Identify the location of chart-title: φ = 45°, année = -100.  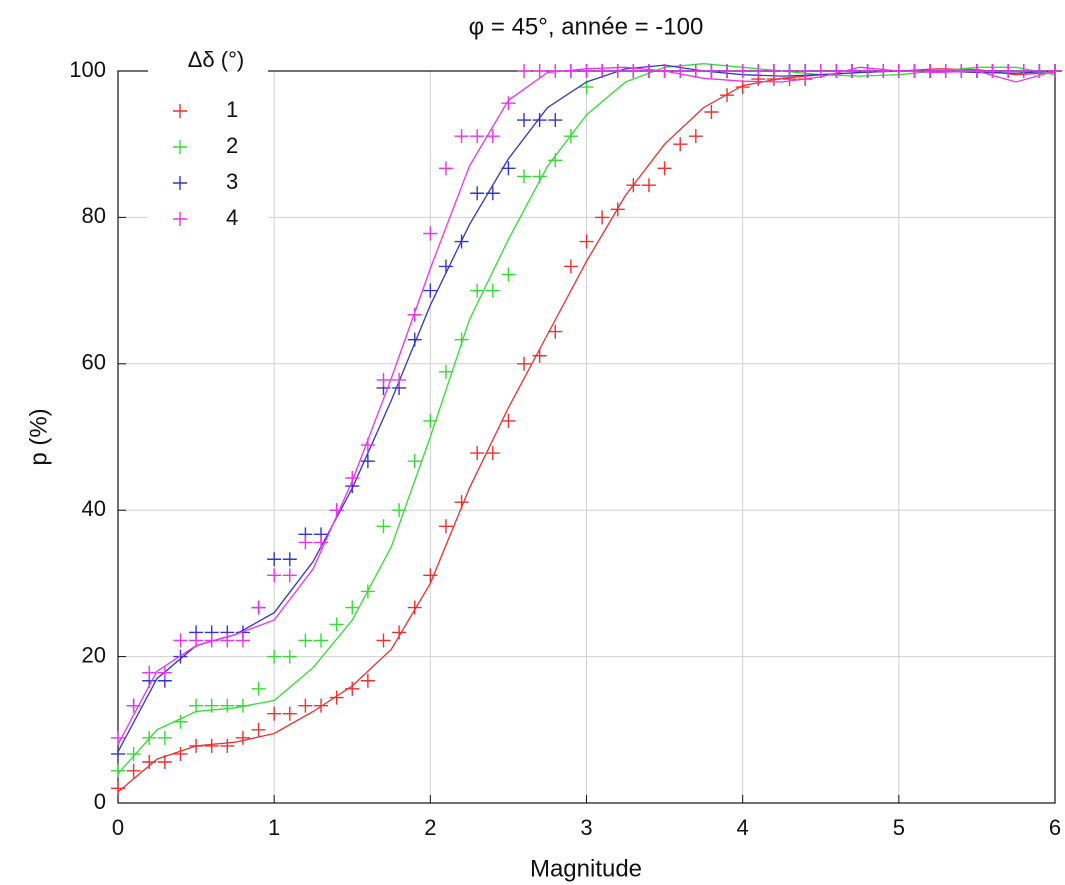
(586, 26).